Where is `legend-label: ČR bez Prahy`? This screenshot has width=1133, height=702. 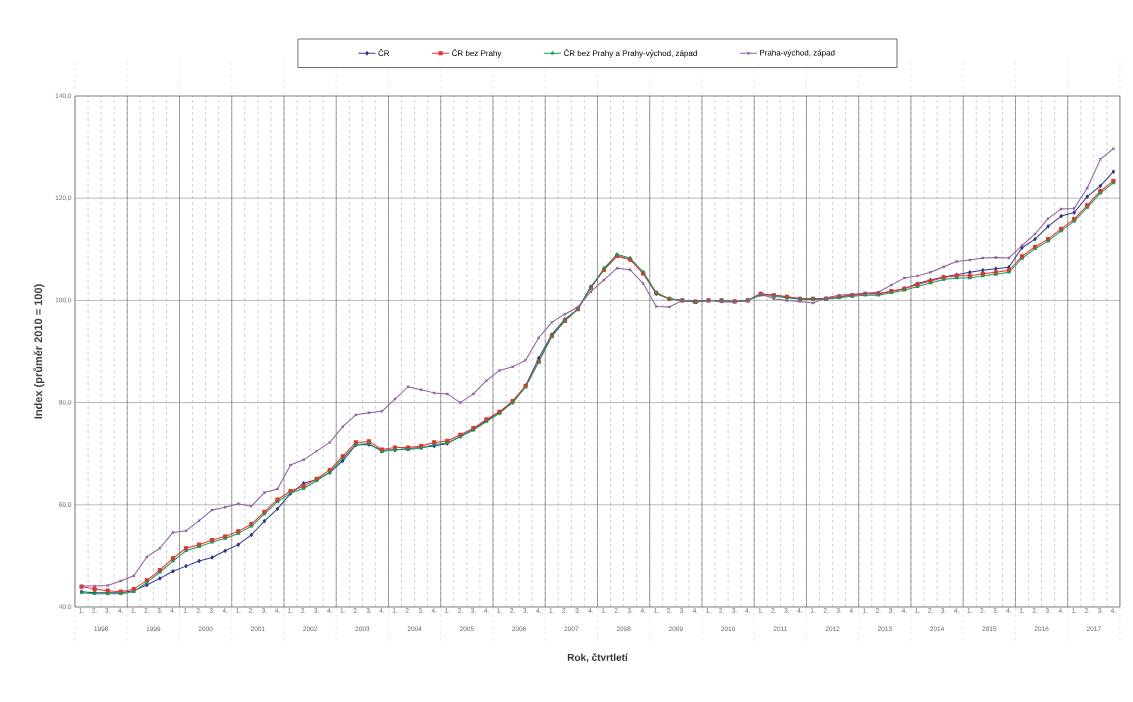
legend-label: ČR bez Prahy is located at coordinates (477, 53).